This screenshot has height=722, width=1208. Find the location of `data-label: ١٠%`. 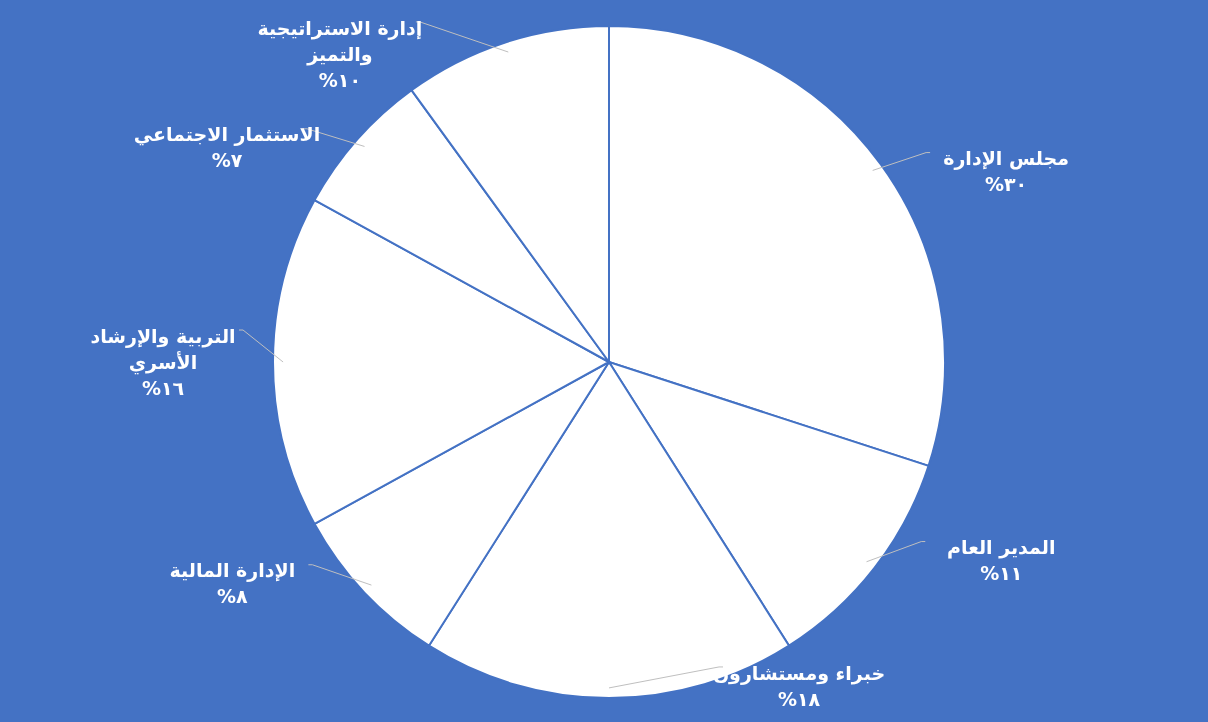

data-label: ١٠% is located at coordinates (340, 79).